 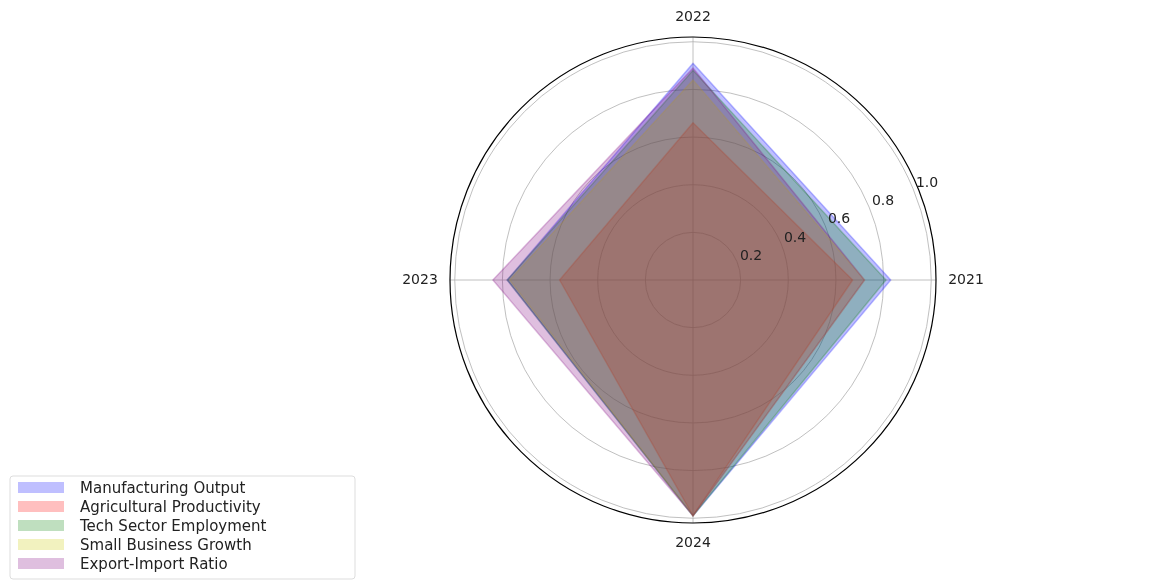 What do you see at coordinates (751, 254) in the screenshot?
I see `y-tick-label: 0.2` at bounding box center [751, 254].